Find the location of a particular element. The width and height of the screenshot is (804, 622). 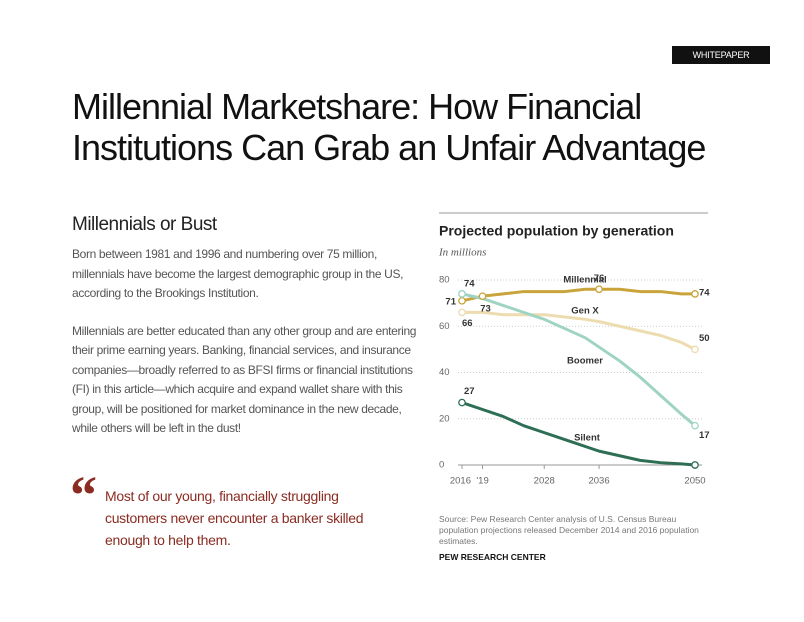

data-label: 17 is located at coordinates (704, 435).